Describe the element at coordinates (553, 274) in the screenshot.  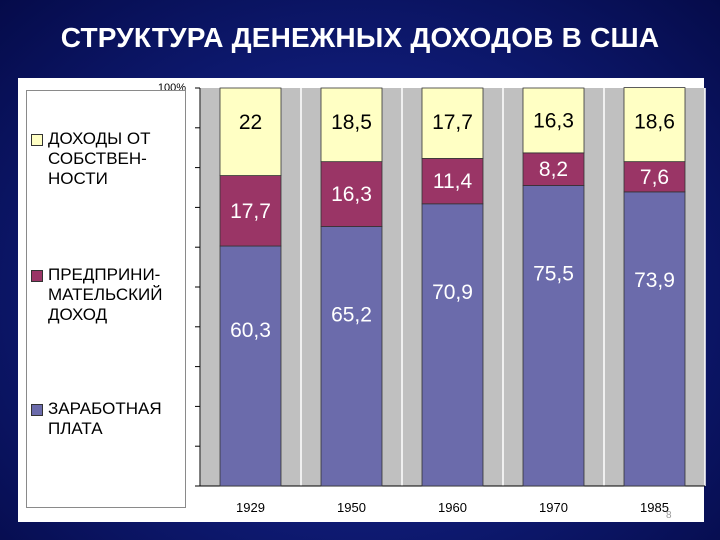
I see `data-label: 75,5` at that location.